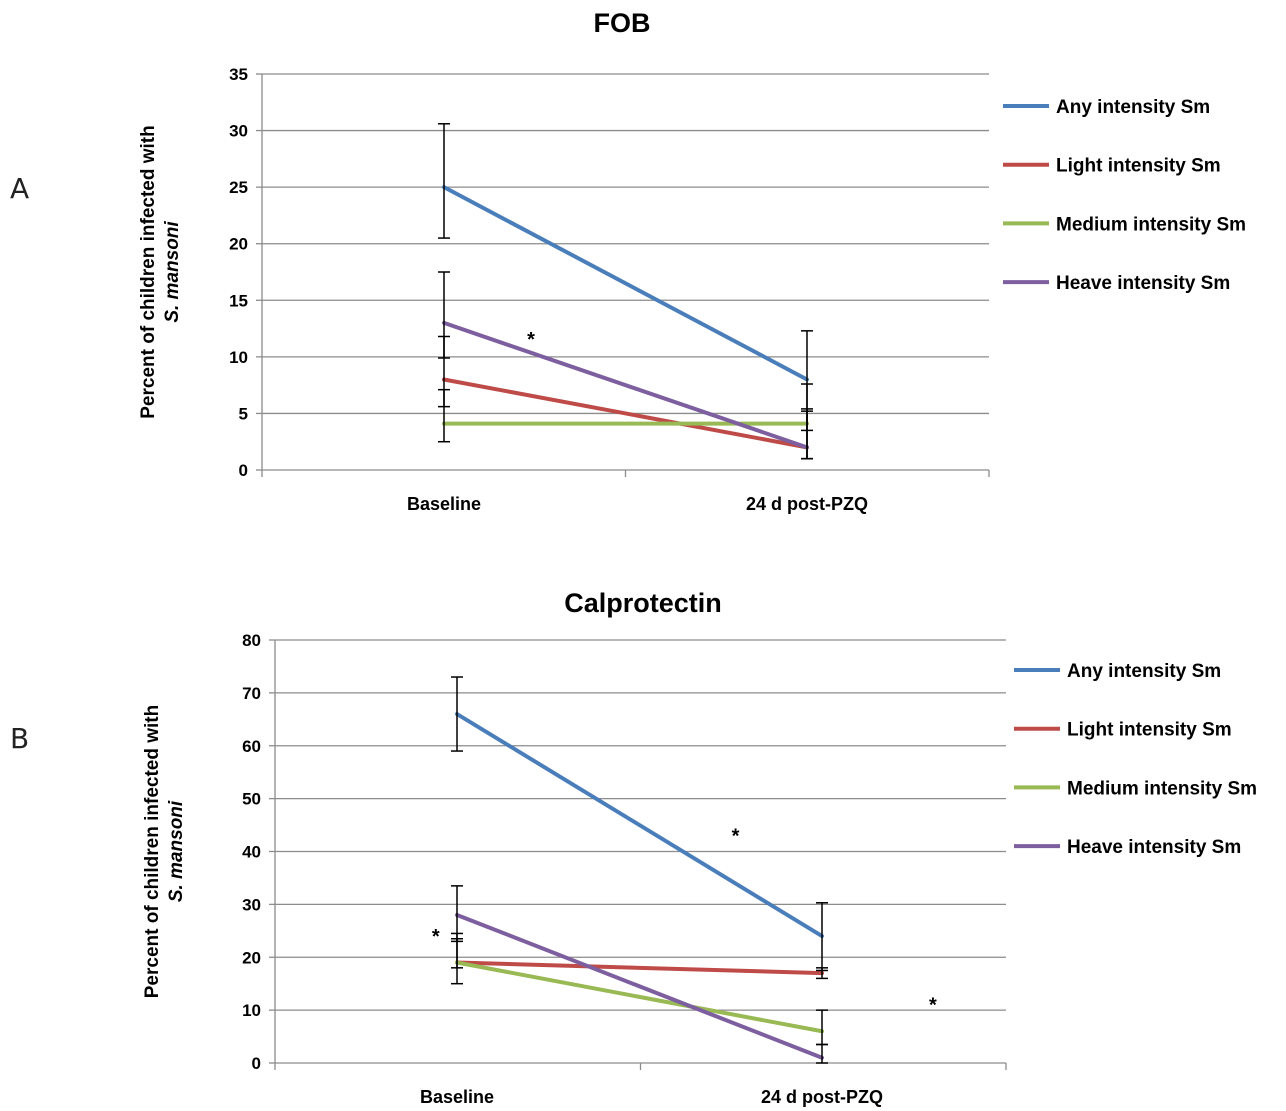 The width and height of the screenshot is (1286, 1111). I want to click on panel-label-a: A, so click(19, 188).